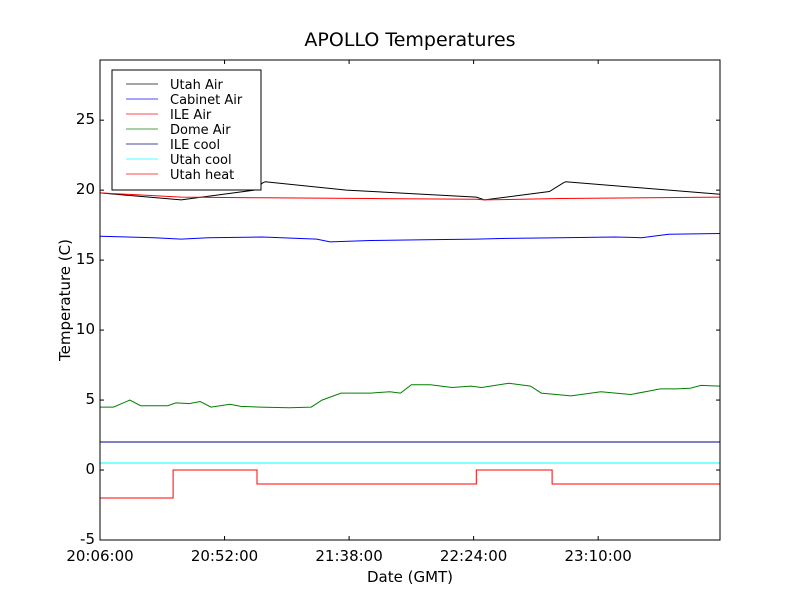 The width and height of the screenshot is (800, 600). What do you see at coordinates (410, 238) in the screenshot?
I see `series-line-cabinet-air` at bounding box center [410, 238].